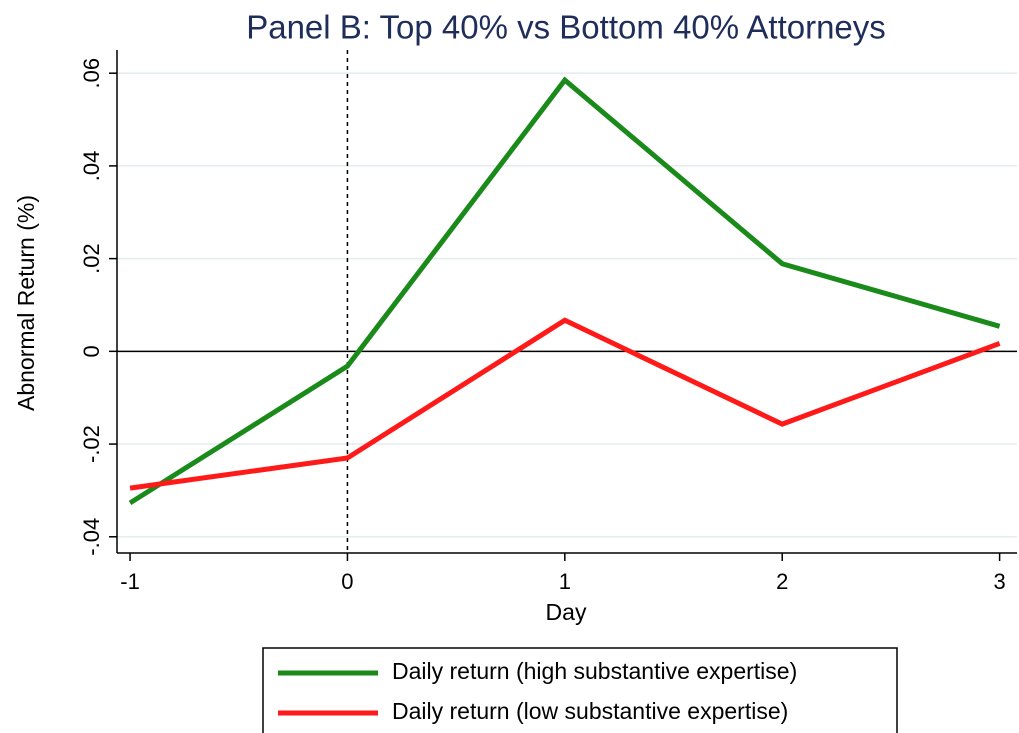 This screenshot has height=733, width=1019. Describe the element at coordinates (91, 166) in the screenshot. I see `y-tick-label: .04` at that location.